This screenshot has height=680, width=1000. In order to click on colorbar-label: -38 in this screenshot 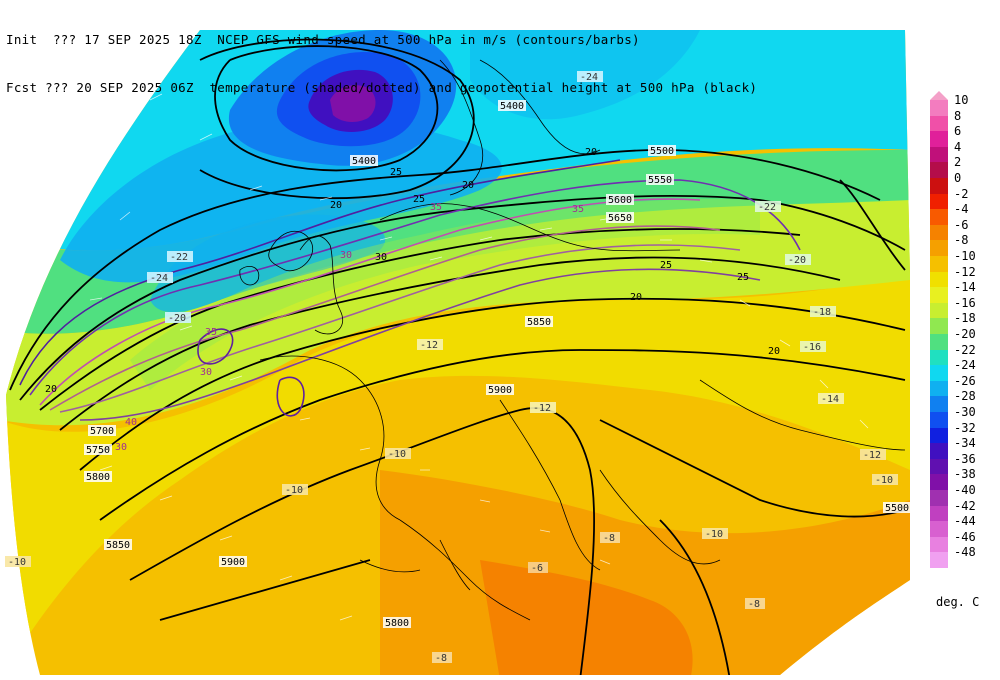, I will do `click(965, 474)`.